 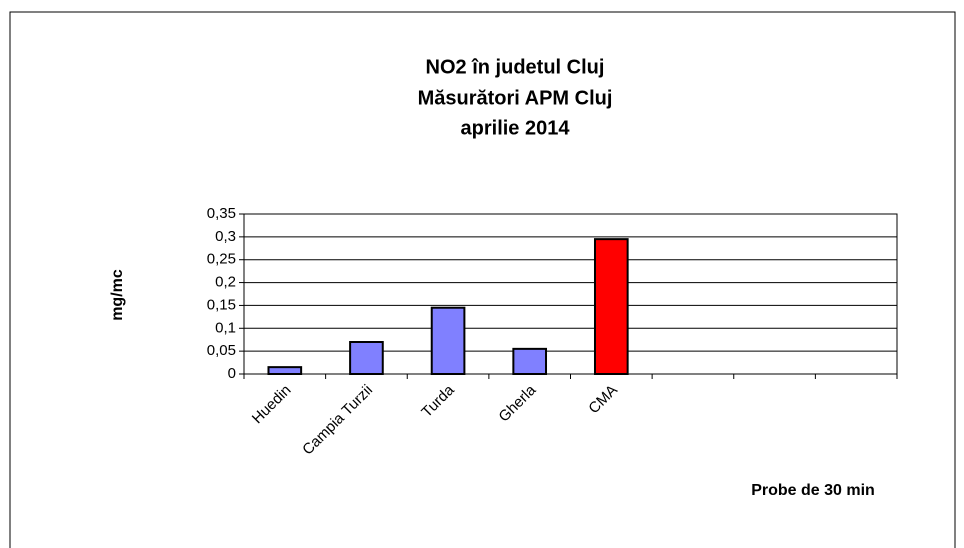 I want to click on x-tick-label: Gherla, so click(x=517, y=403).